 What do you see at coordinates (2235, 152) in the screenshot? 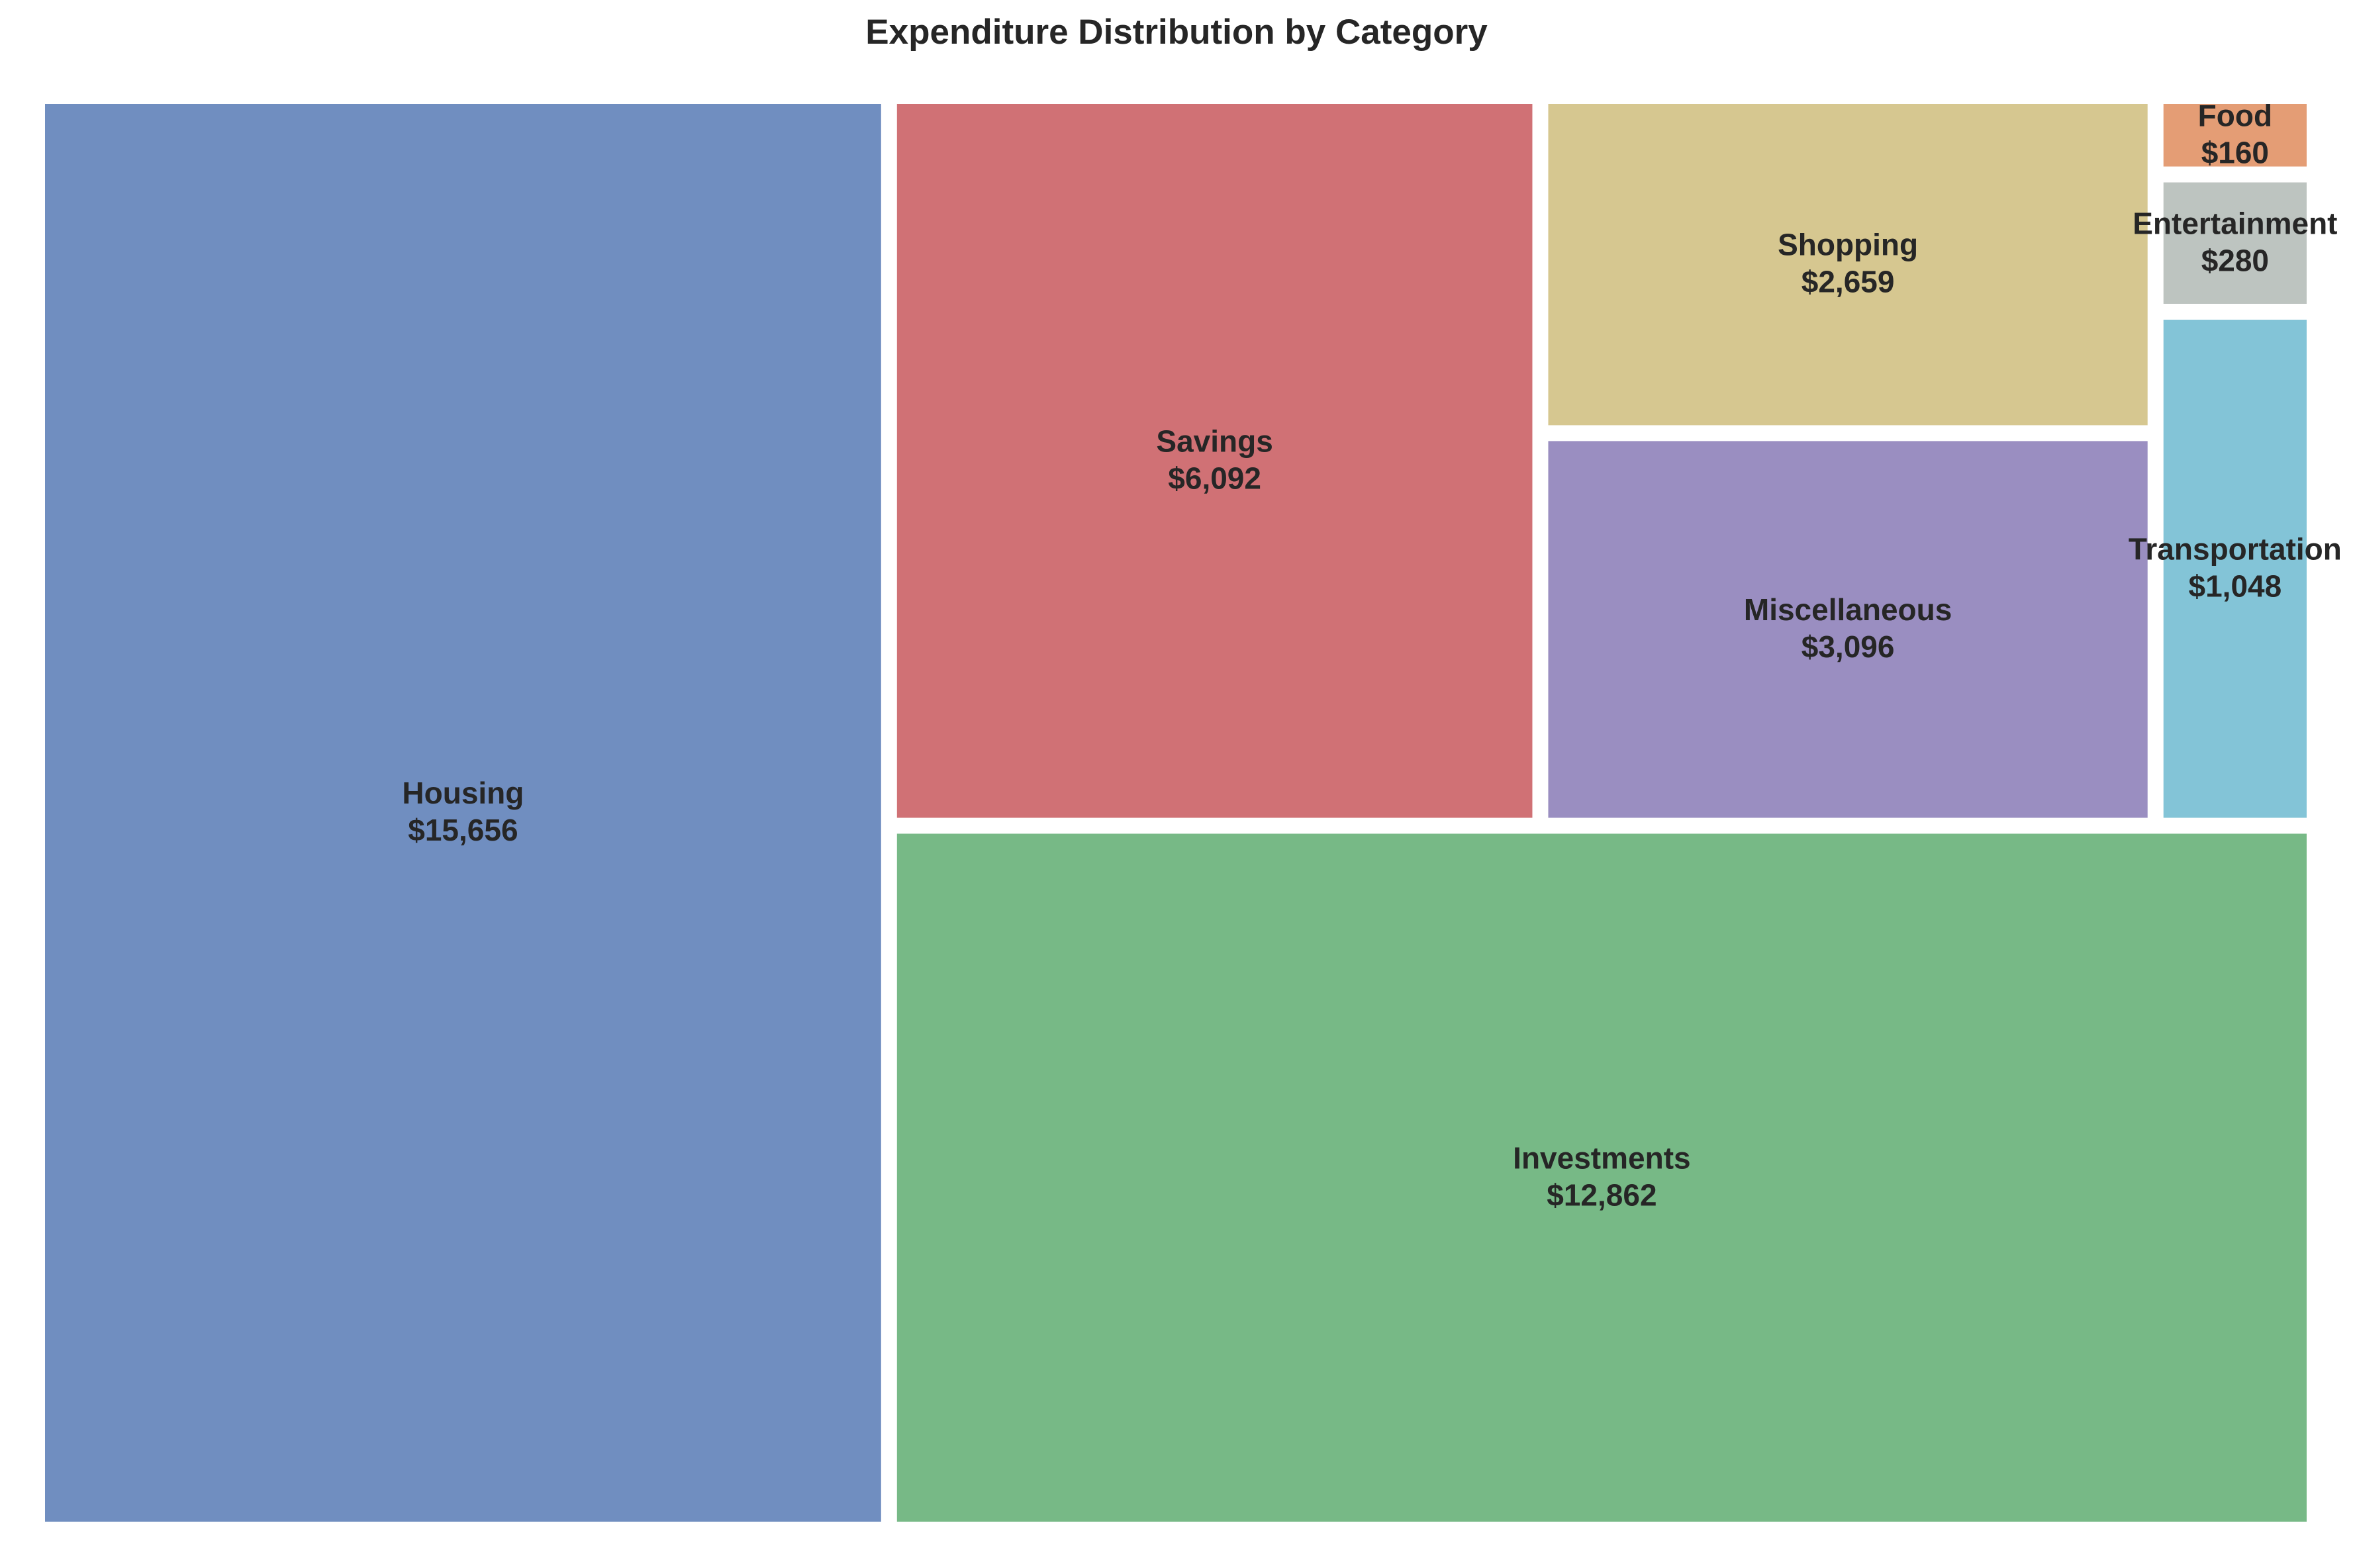
I see `tile-value-label: $160` at bounding box center [2235, 152].